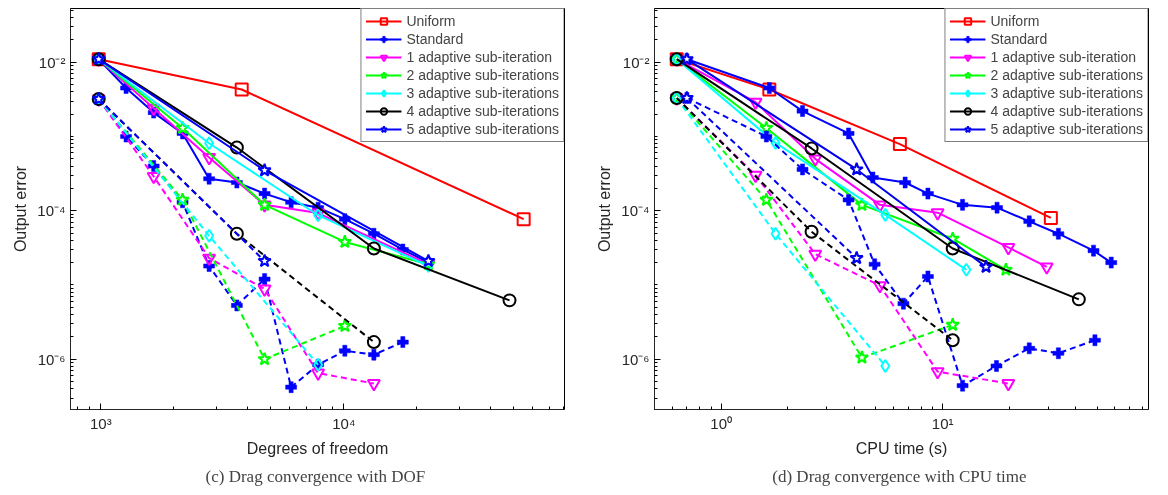 This screenshot has height=495, width=1168. I want to click on x-tick-label: 10¹, so click(942, 423).